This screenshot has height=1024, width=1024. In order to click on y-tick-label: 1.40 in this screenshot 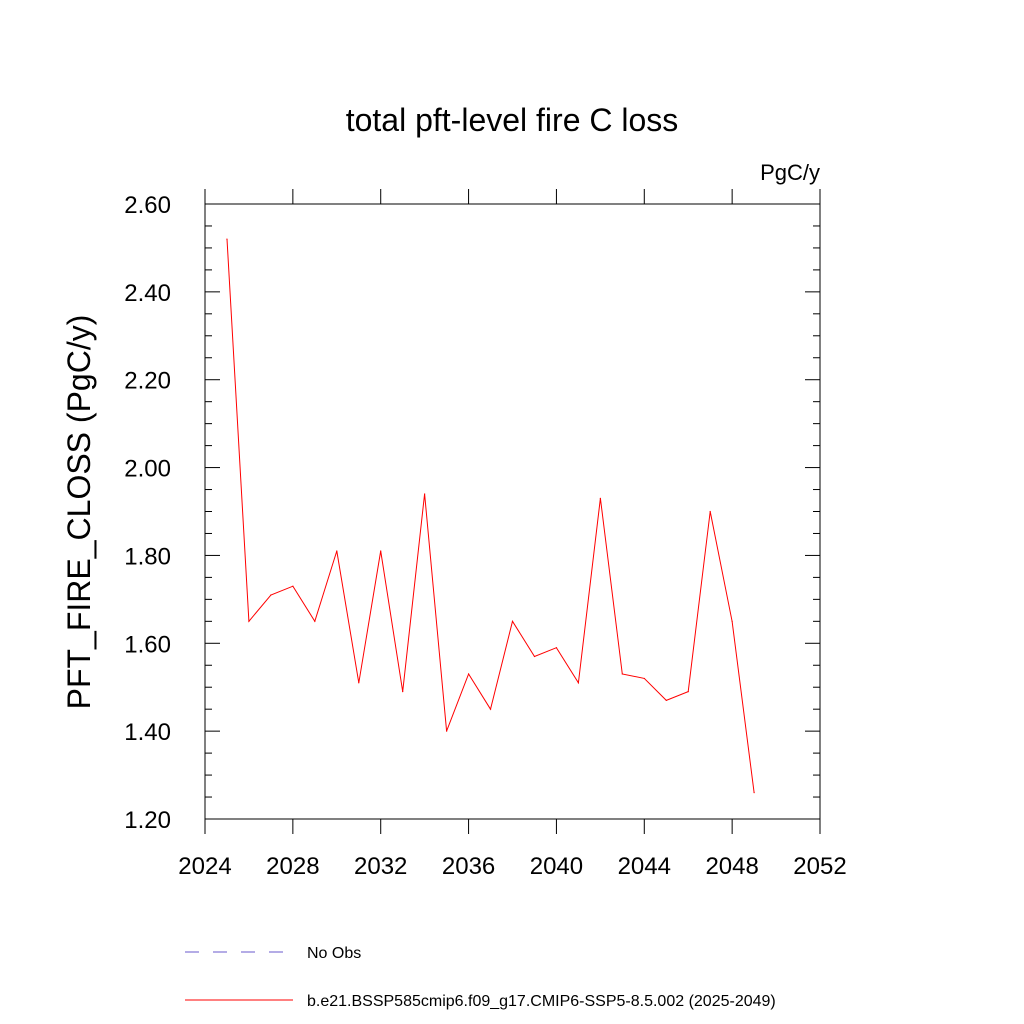, I will do `click(147, 732)`.